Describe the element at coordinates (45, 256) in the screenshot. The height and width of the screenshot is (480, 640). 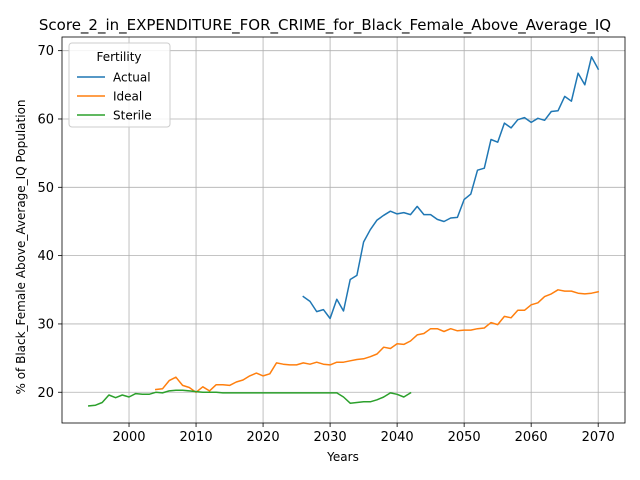
I see `y-tick-label: 40` at that location.